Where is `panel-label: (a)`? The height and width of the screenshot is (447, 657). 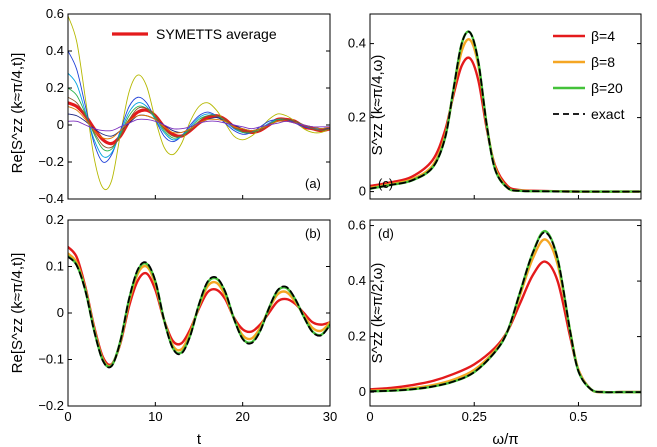
panel-label: (a) is located at coordinates (313, 183).